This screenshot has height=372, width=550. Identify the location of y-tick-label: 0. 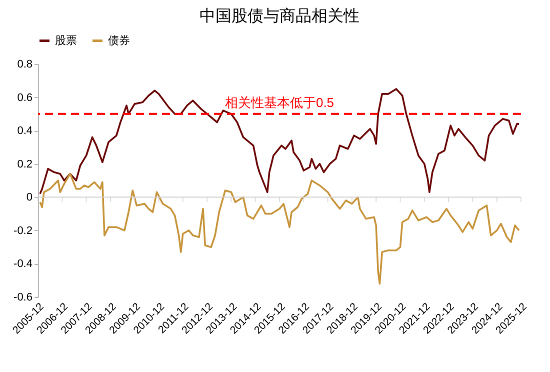
(29, 198).